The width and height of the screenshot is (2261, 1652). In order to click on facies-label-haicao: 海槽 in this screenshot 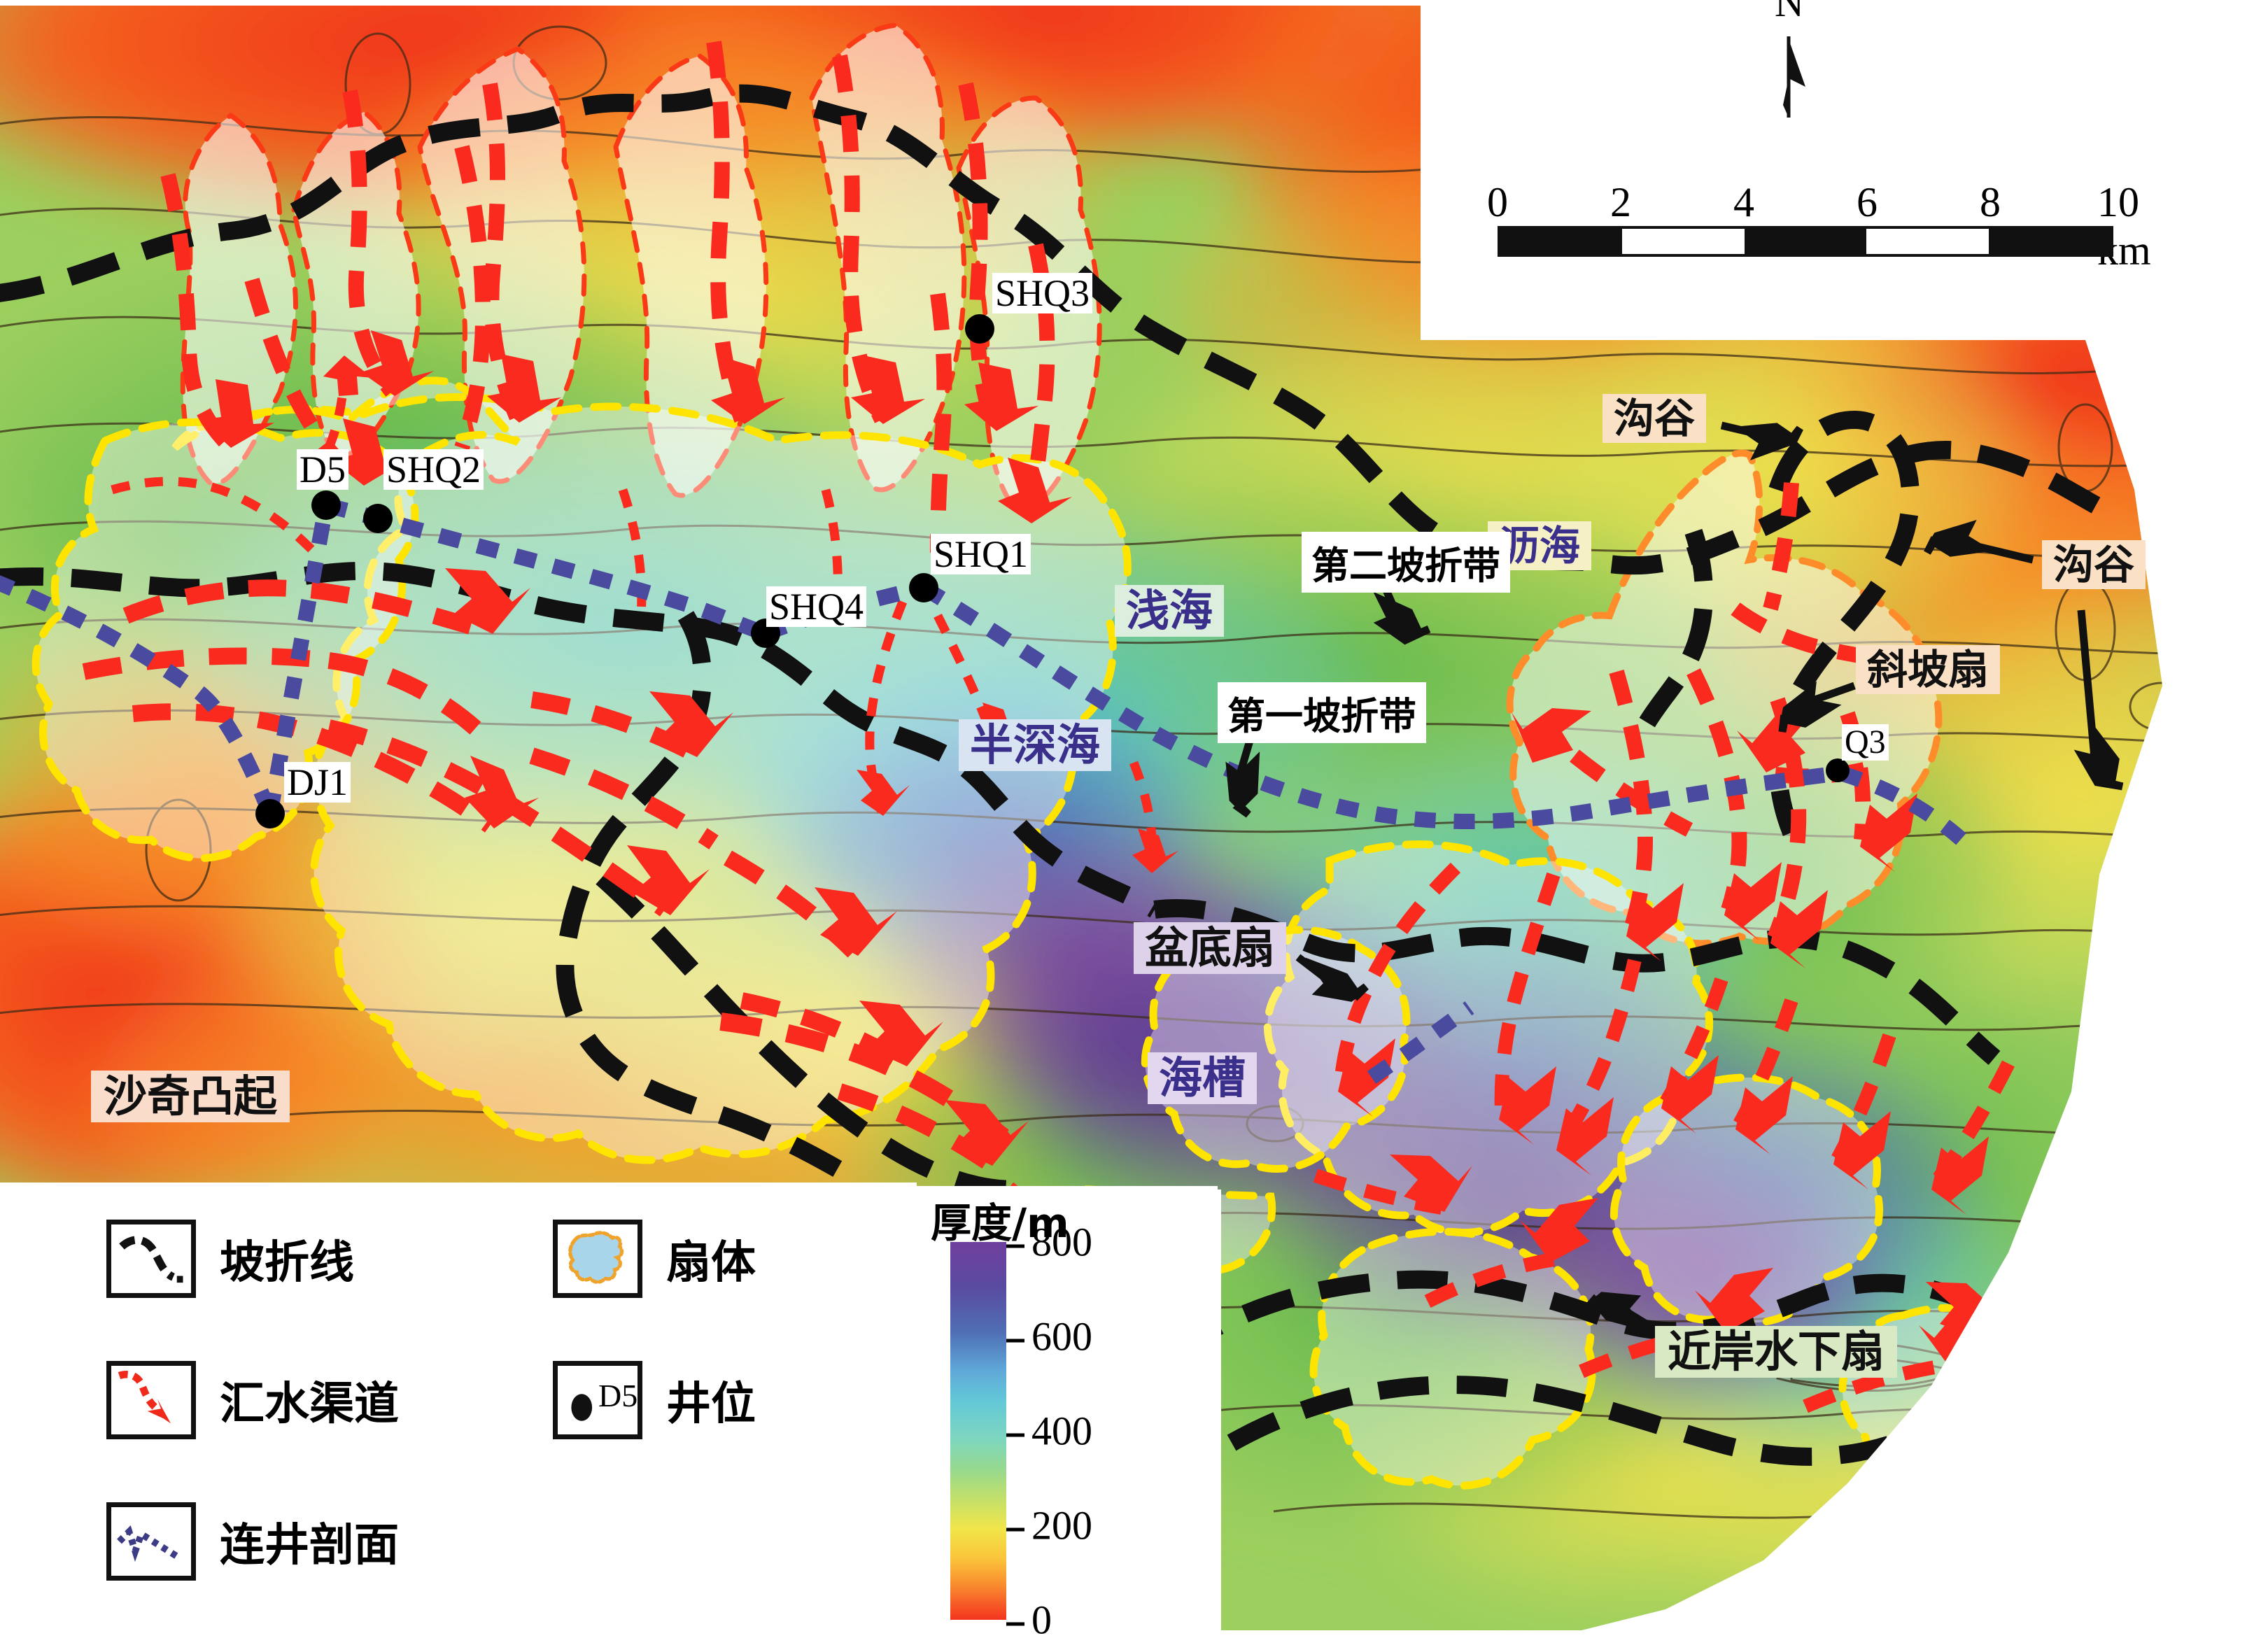, I will do `click(1203, 1078)`.